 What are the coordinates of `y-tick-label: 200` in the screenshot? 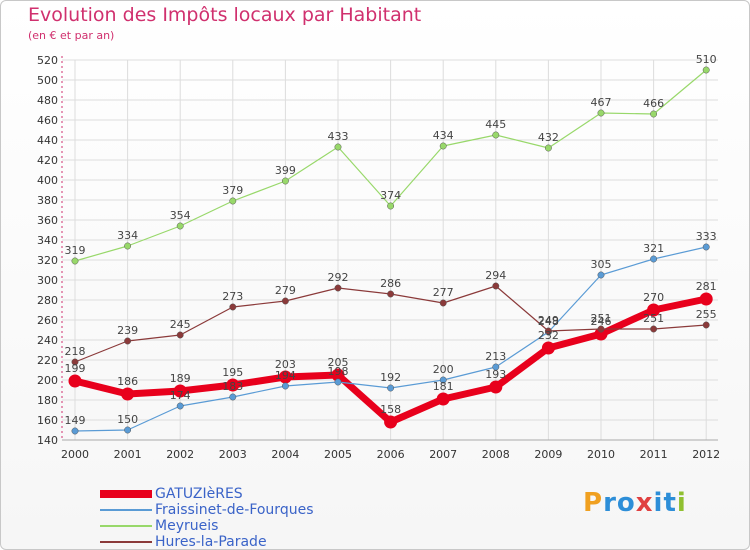 It's located at (47, 380).